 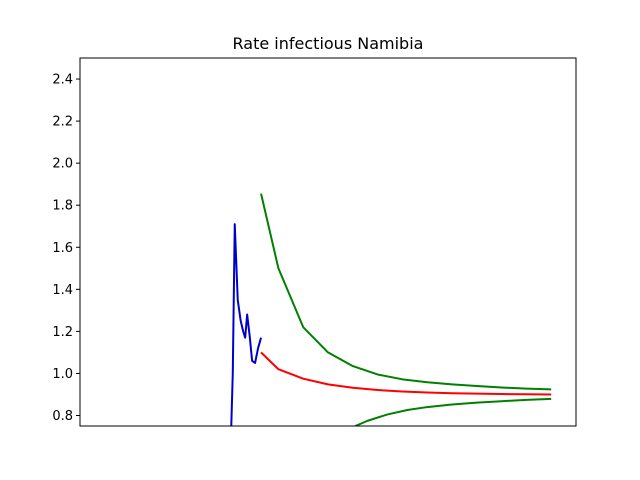 I want to click on y-axis: 0.8 1.0 1.2 1.4 1.6 1.8 2.0 2.2 2.4, so click(x=66, y=248).